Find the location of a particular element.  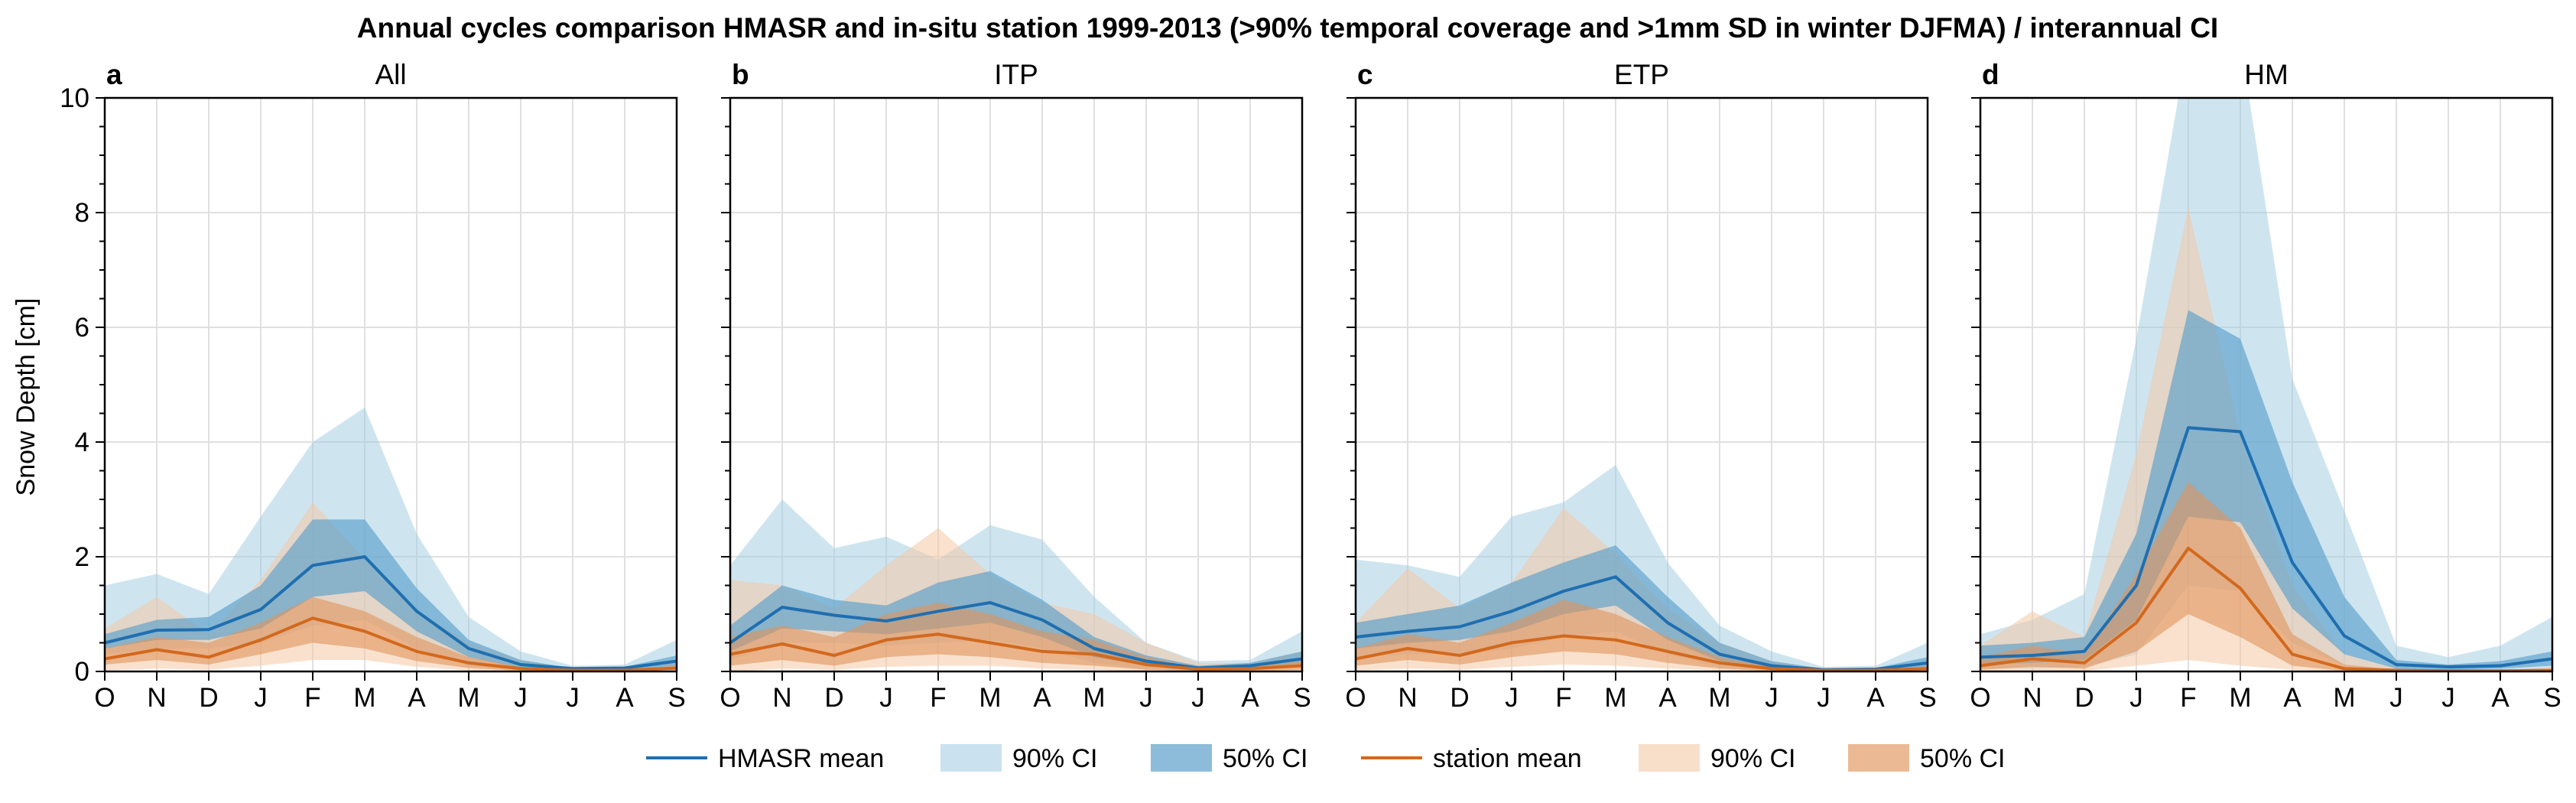

panel-title: ITP is located at coordinates (1016, 74).